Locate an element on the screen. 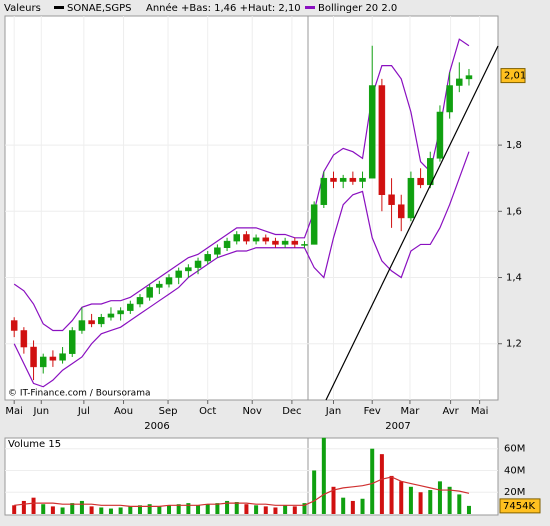 This screenshot has height=526, width=550. y-tick-label: 1,6 is located at coordinates (514, 211).